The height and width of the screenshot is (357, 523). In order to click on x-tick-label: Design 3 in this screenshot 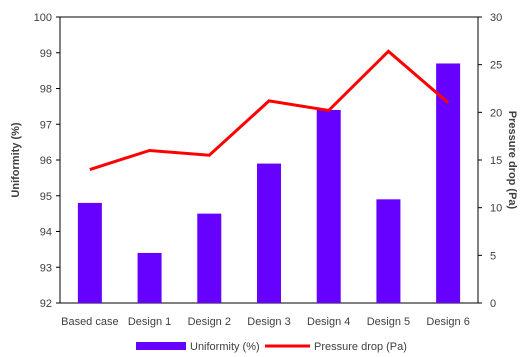, I will do `click(268, 322)`.